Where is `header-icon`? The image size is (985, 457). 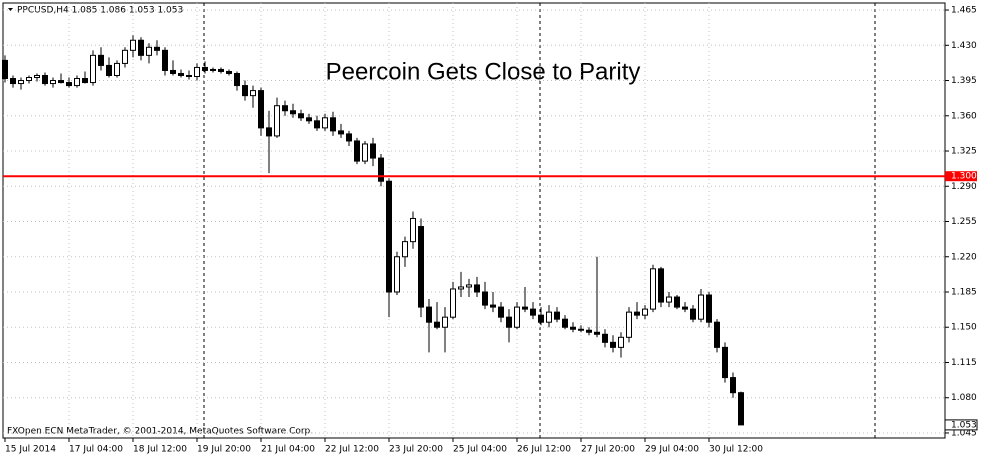
header-icon is located at coordinates (10, 9).